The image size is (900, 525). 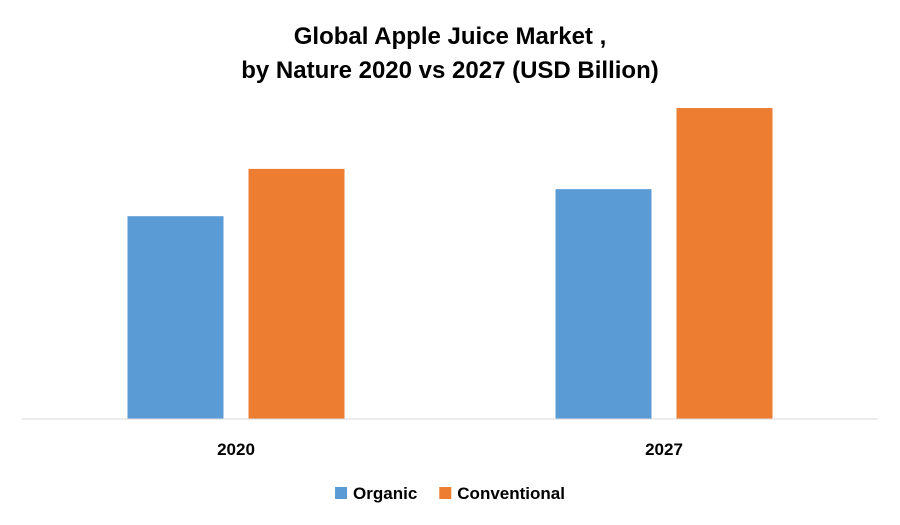 What do you see at coordinates (450, 70) in the screenshot?
I see `chart-subtitle: by Nature 2020 vs 2027 (USD Billion)` at bounding box center [450, 70].